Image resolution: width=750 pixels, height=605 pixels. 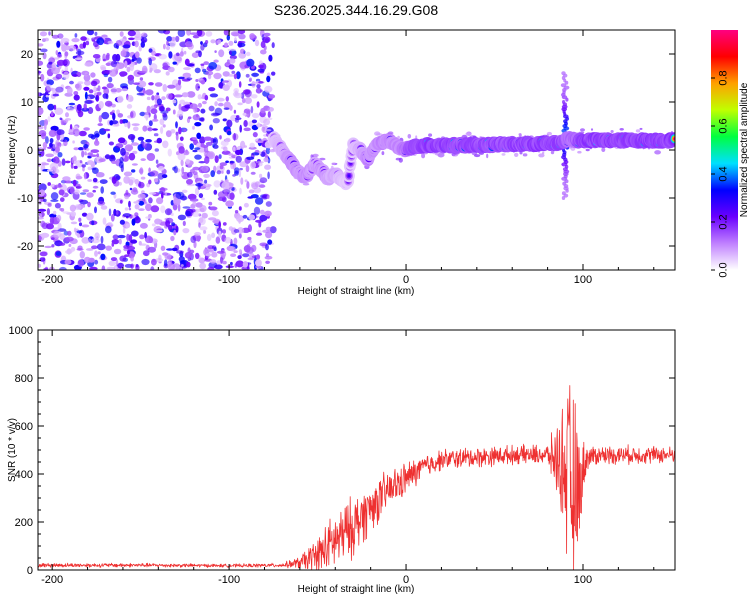 What do you see at coordinates (356, 589) in the screenshot?
I see `snr-x-label: Height of straight line (km)` at bounding box center [356, 589].